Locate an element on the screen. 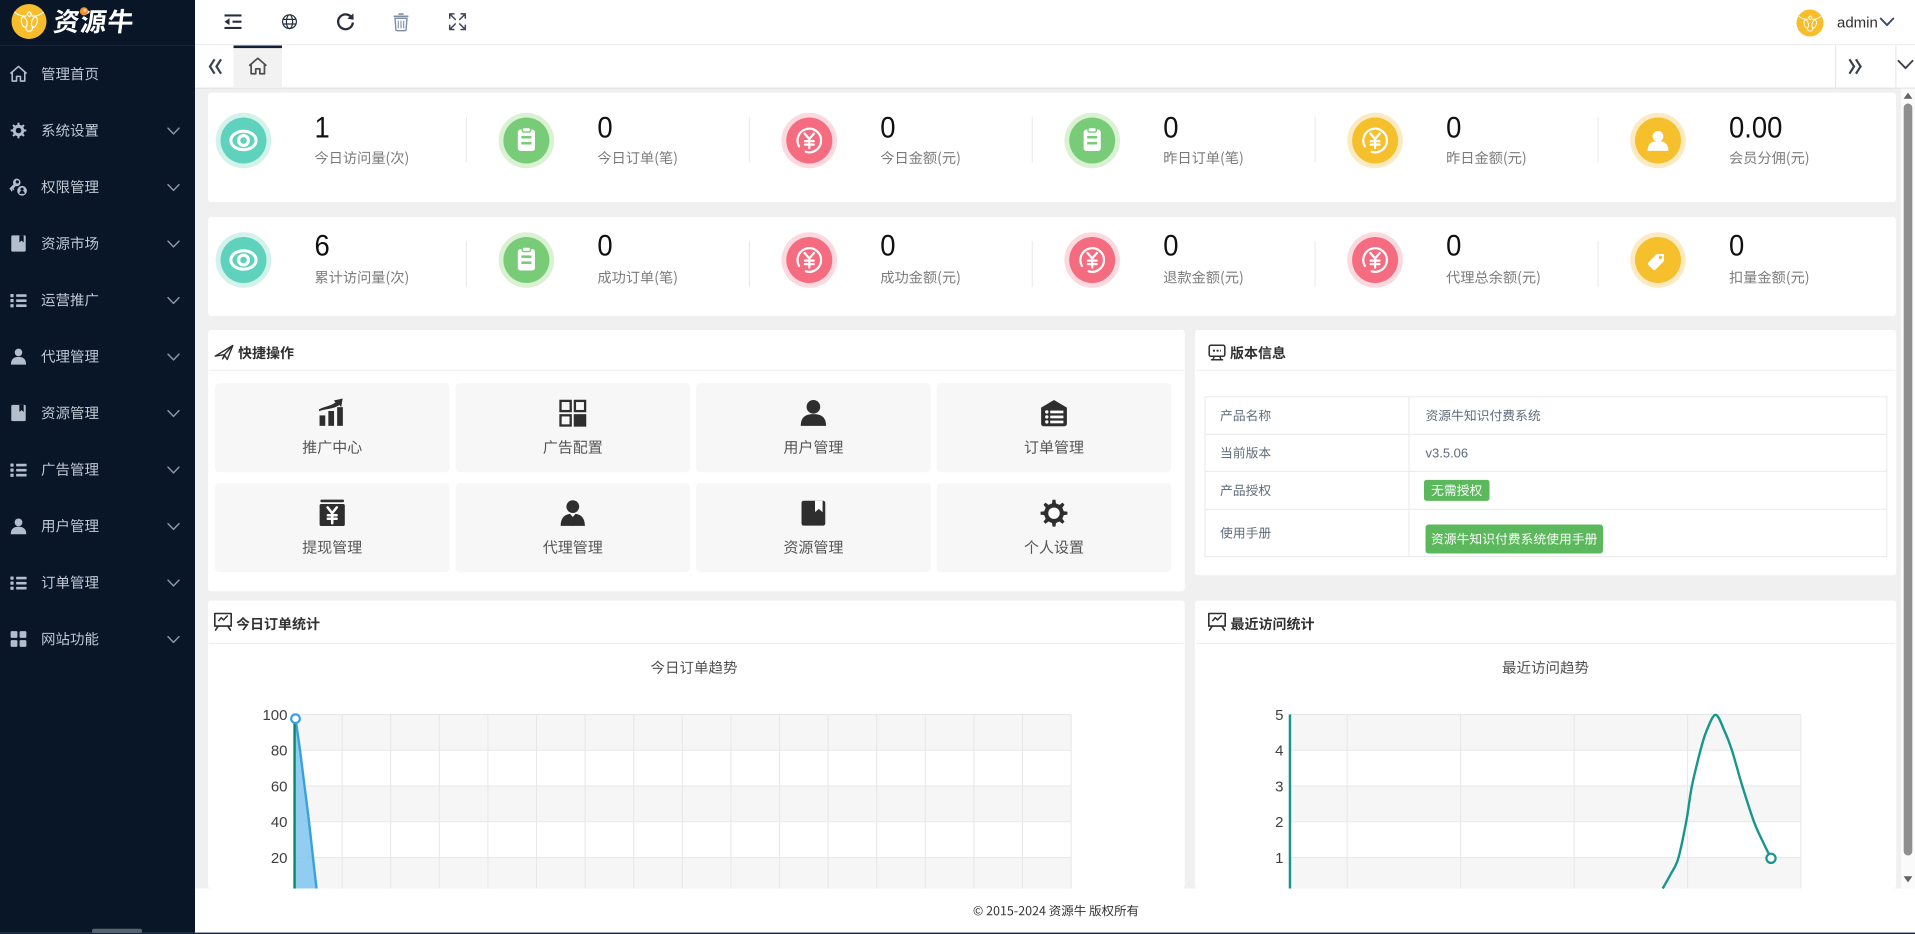  svg-text: 80 is located at coordinates (279, 751).